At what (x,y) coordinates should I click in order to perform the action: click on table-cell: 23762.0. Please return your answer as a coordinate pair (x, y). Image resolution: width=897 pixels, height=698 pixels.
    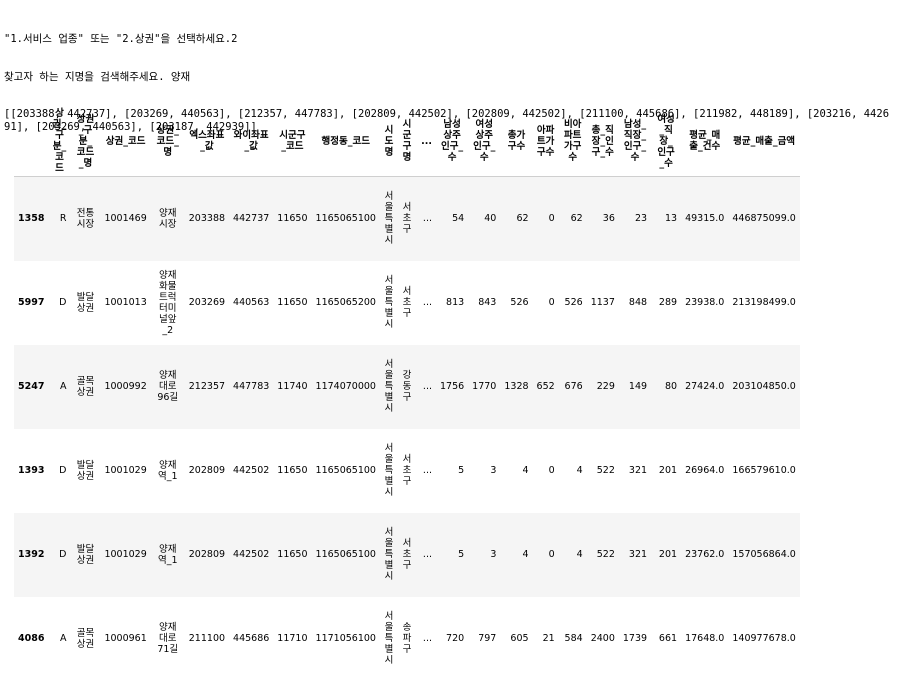
    Looking at the image, I should click on (705, 554).